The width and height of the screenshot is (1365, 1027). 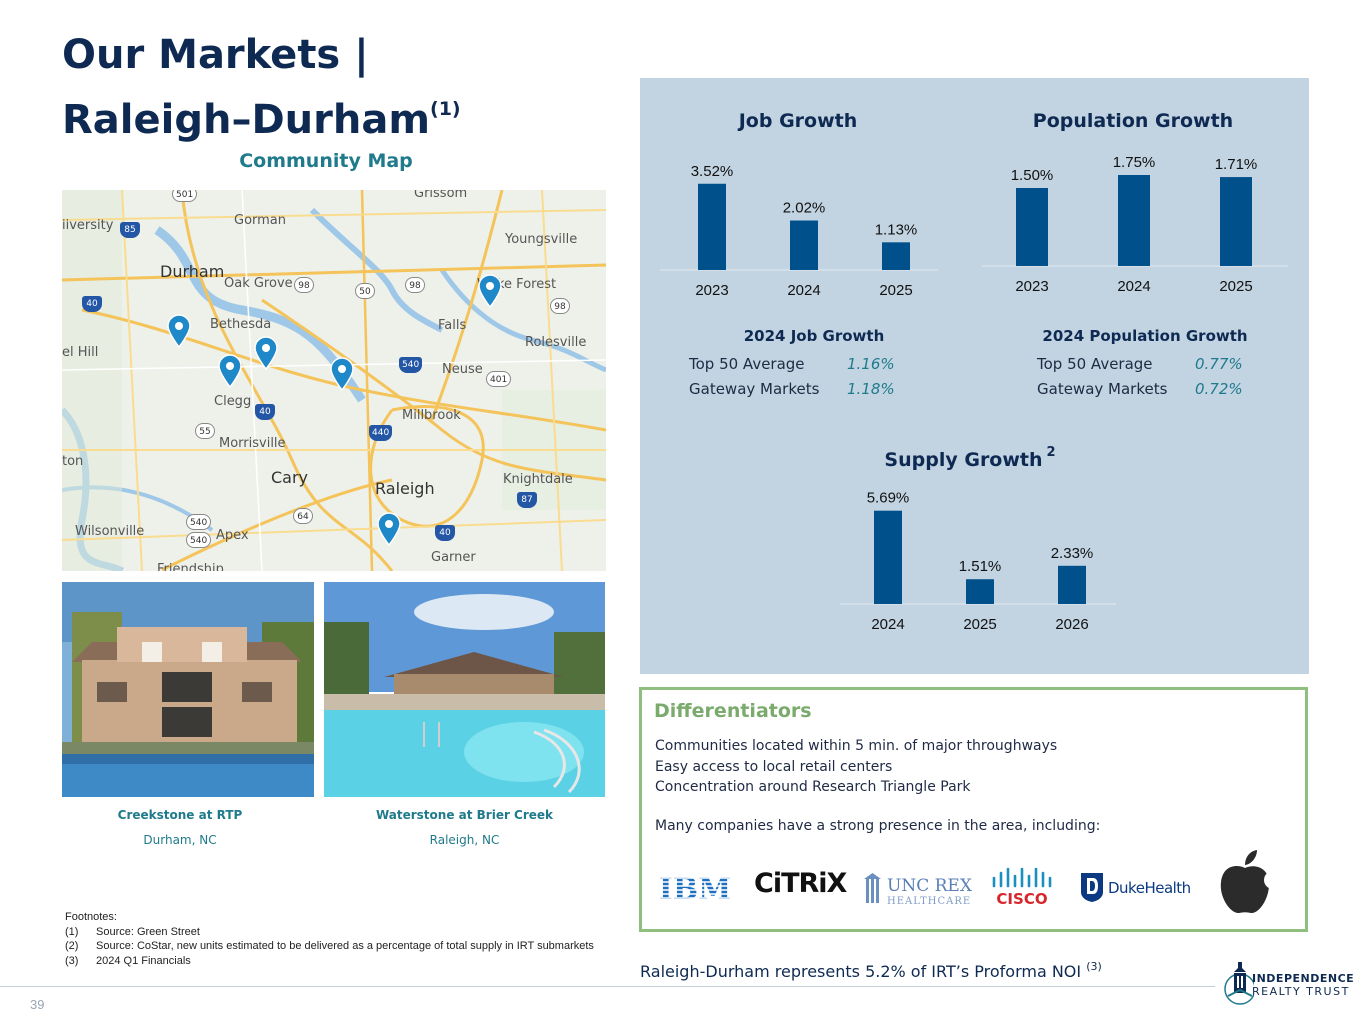 I want to click on ibm-logo: IBM, so click(x=695, y=891).